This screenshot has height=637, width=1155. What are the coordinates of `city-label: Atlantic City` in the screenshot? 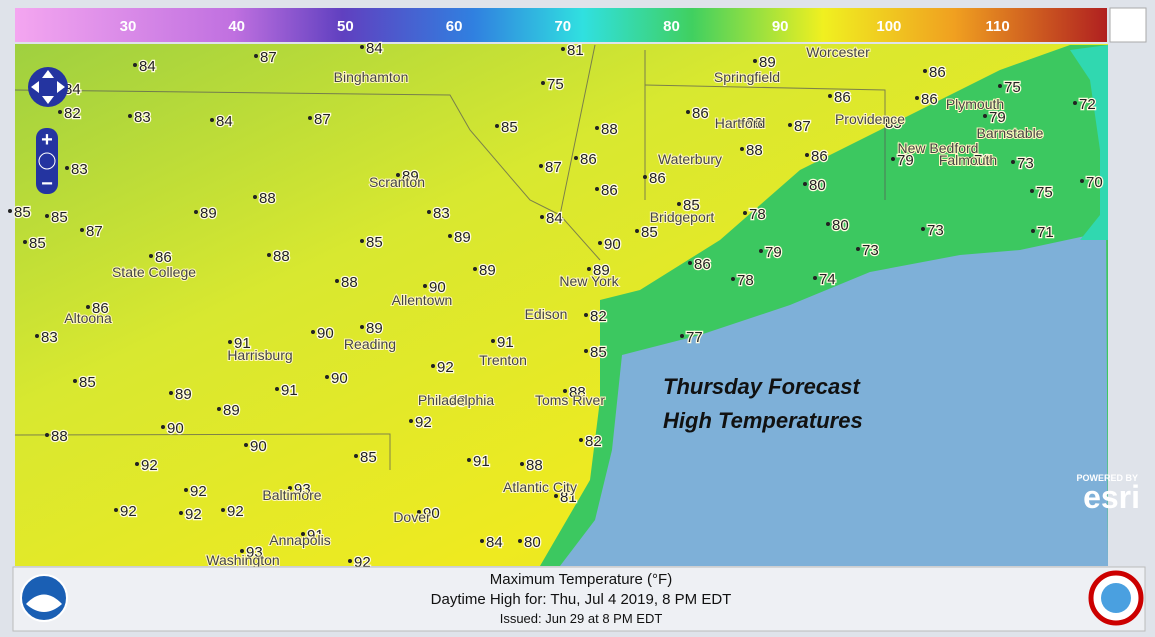 It's located at (540, 487).